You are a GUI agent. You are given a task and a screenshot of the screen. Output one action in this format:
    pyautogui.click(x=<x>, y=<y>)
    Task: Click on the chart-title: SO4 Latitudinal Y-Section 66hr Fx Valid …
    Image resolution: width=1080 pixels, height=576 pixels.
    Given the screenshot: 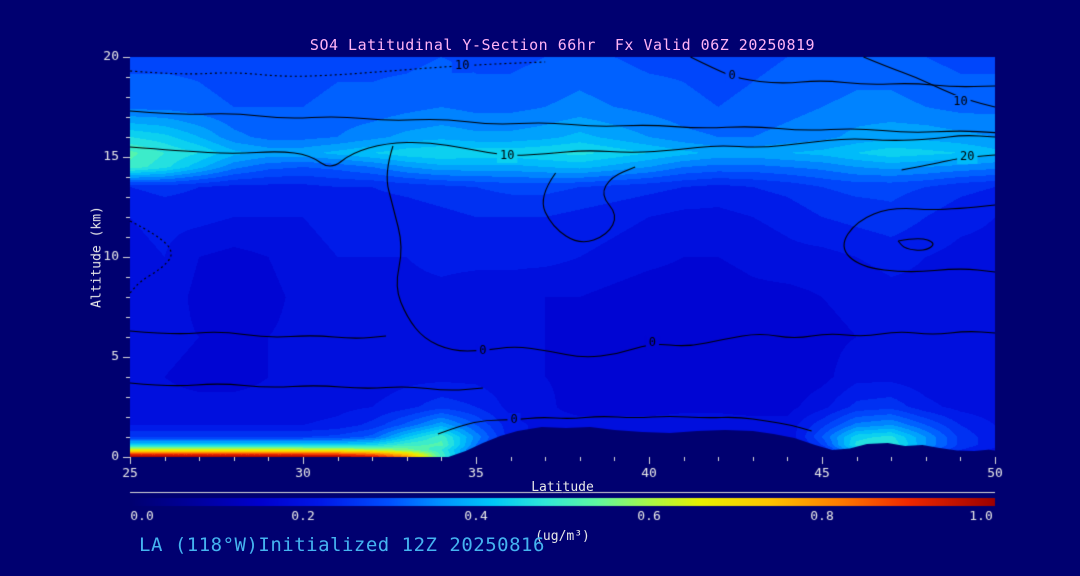 What is the action you would take?
    pyautogui.click(x=562, y=45)
    